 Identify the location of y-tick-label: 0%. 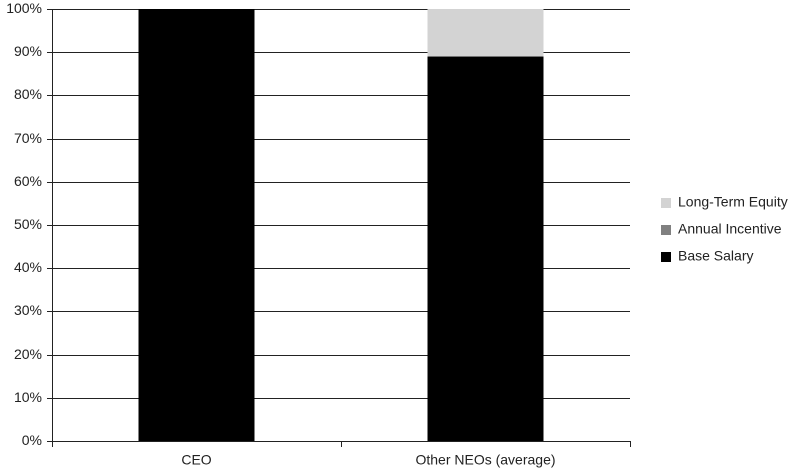
(32, 440).